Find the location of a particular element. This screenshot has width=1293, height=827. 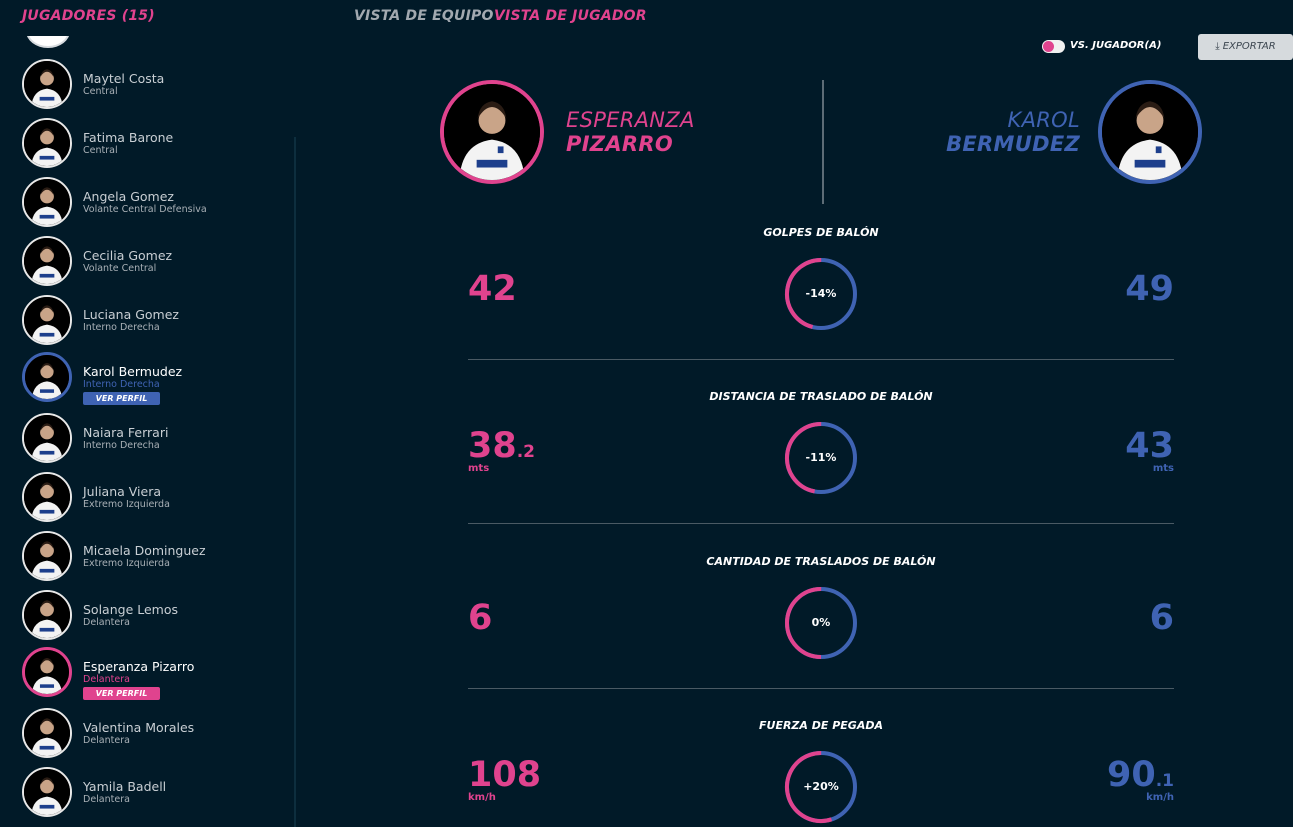

toggle-knob is located at coordinates (1048, 46).